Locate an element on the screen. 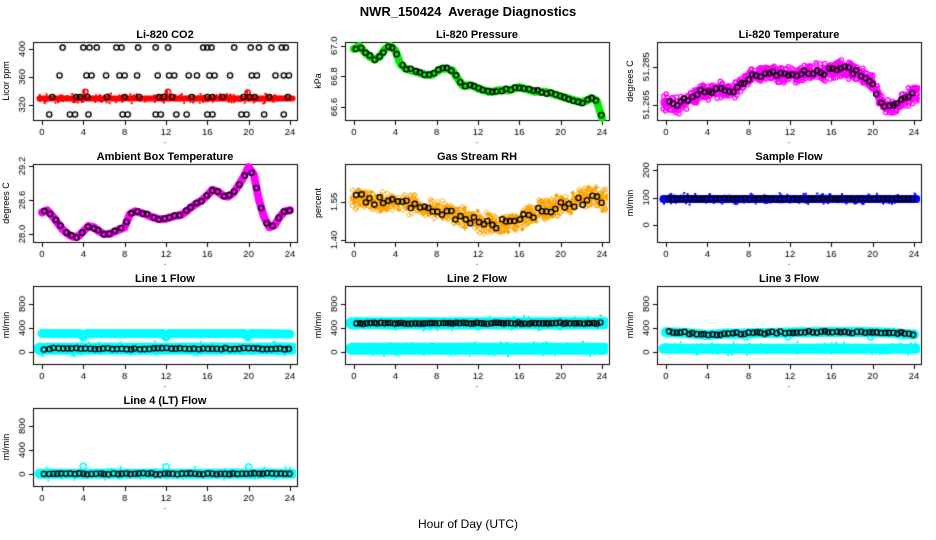  chart-title: Li-820 Temperature is located at coordinates (789, 35).